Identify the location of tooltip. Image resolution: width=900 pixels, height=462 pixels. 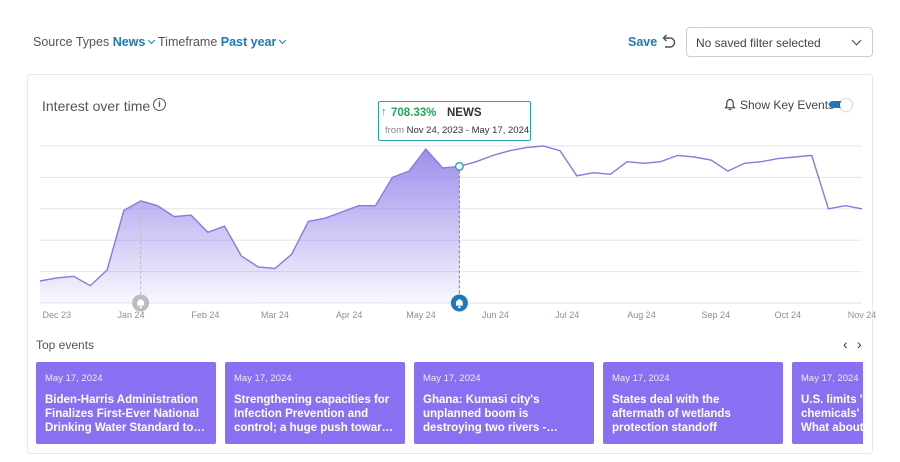
(454, 121).